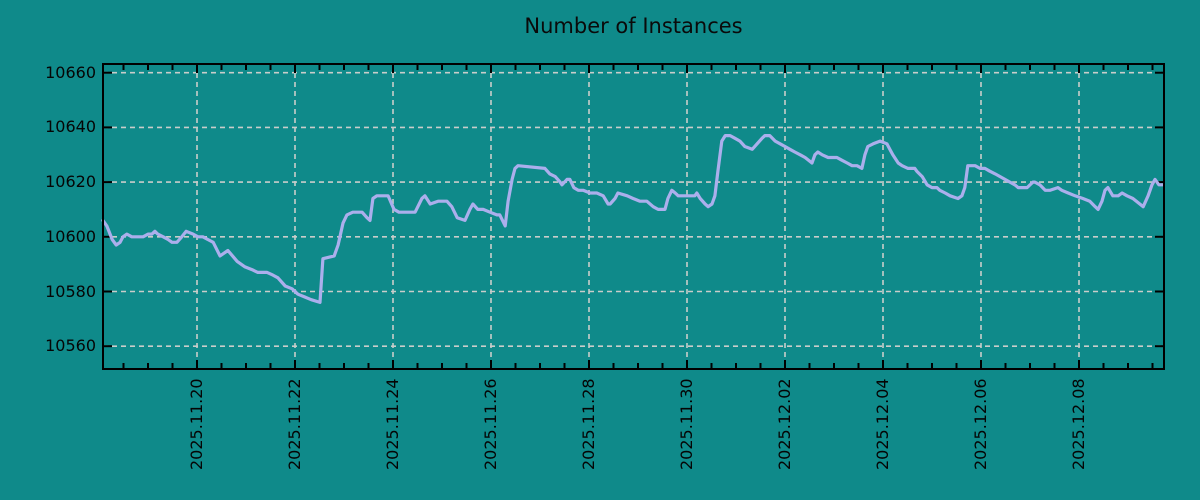 The image size is (1200, 500). What do you see at coordinates (980, 424) in the screenshot?
I see `x-tick-label: 2025.12.06` at bounding box center [980, 424].